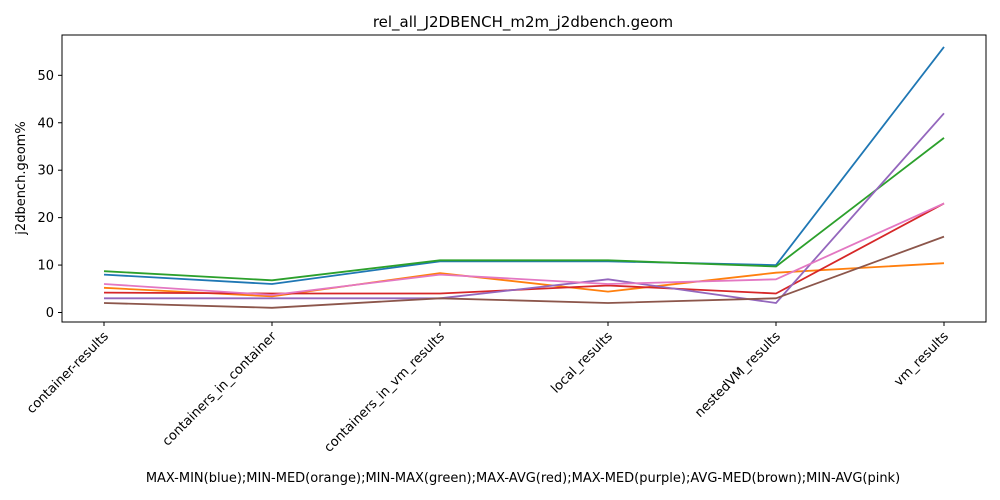  Describe the element at coordinates (45, 171) in the screenshot. I see `y-tick-label: 30` at that location.